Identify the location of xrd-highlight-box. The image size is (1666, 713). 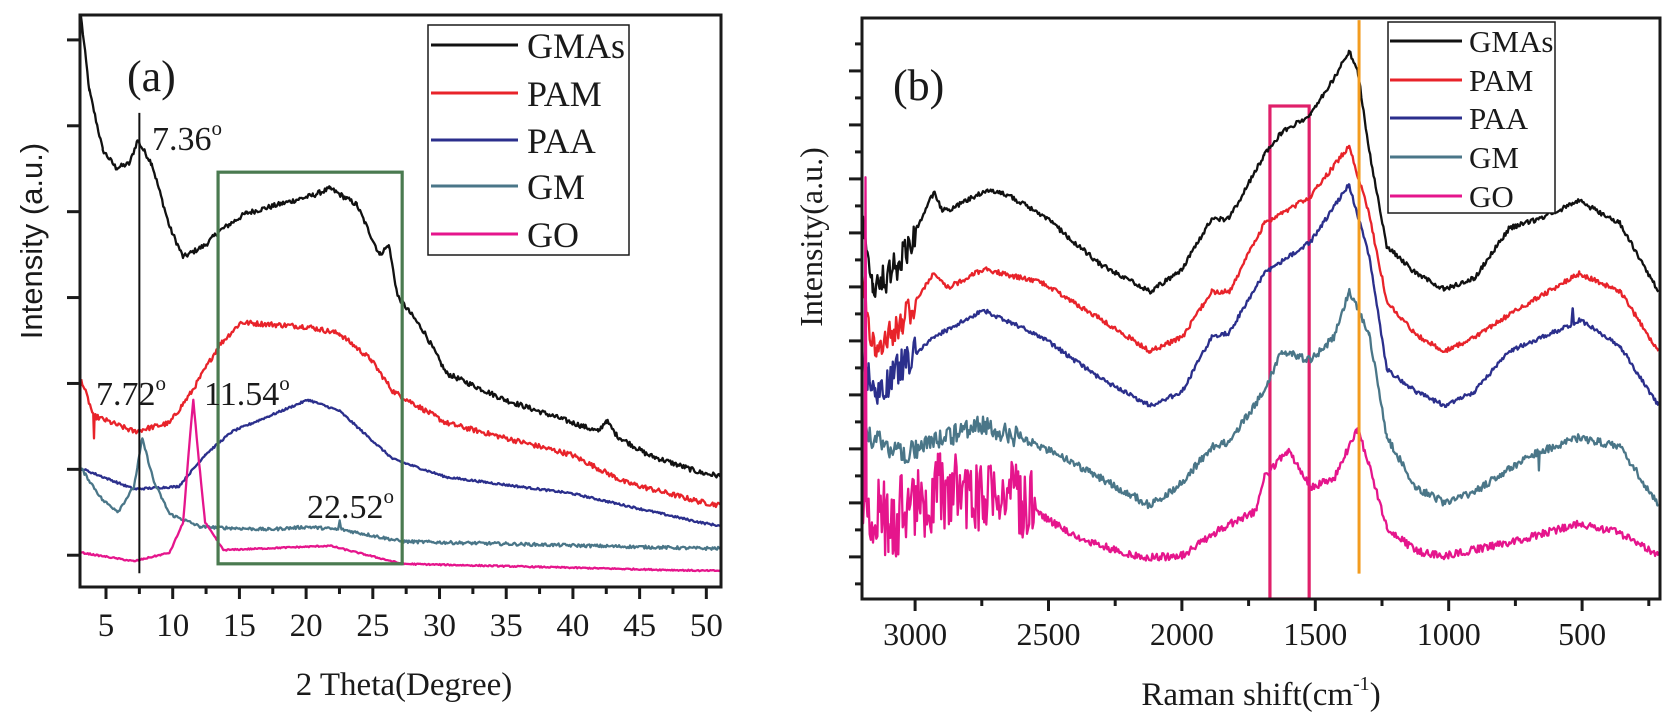
(310, 368).